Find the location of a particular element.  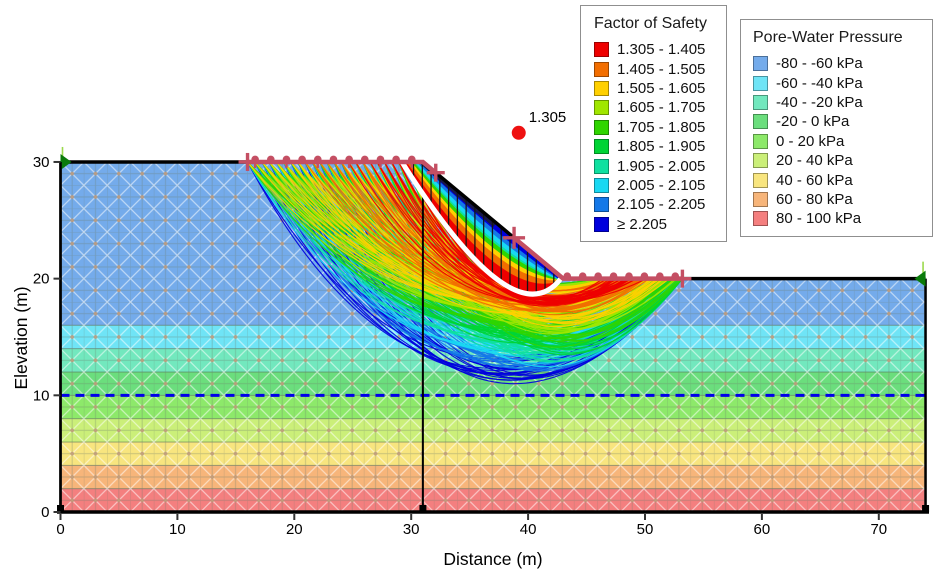

legend-label: 1.405 - 1.505 is located at coordinates (661, 69).